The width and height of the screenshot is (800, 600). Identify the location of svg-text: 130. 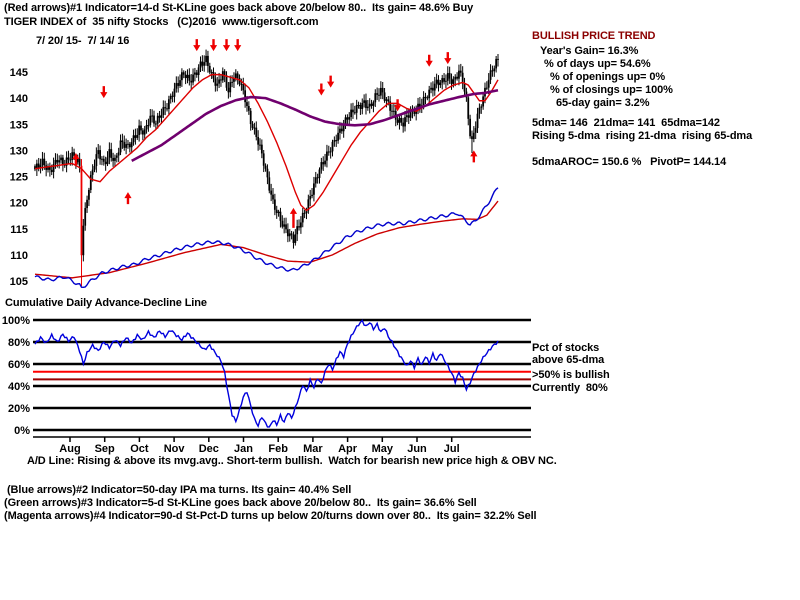
(19, 151).